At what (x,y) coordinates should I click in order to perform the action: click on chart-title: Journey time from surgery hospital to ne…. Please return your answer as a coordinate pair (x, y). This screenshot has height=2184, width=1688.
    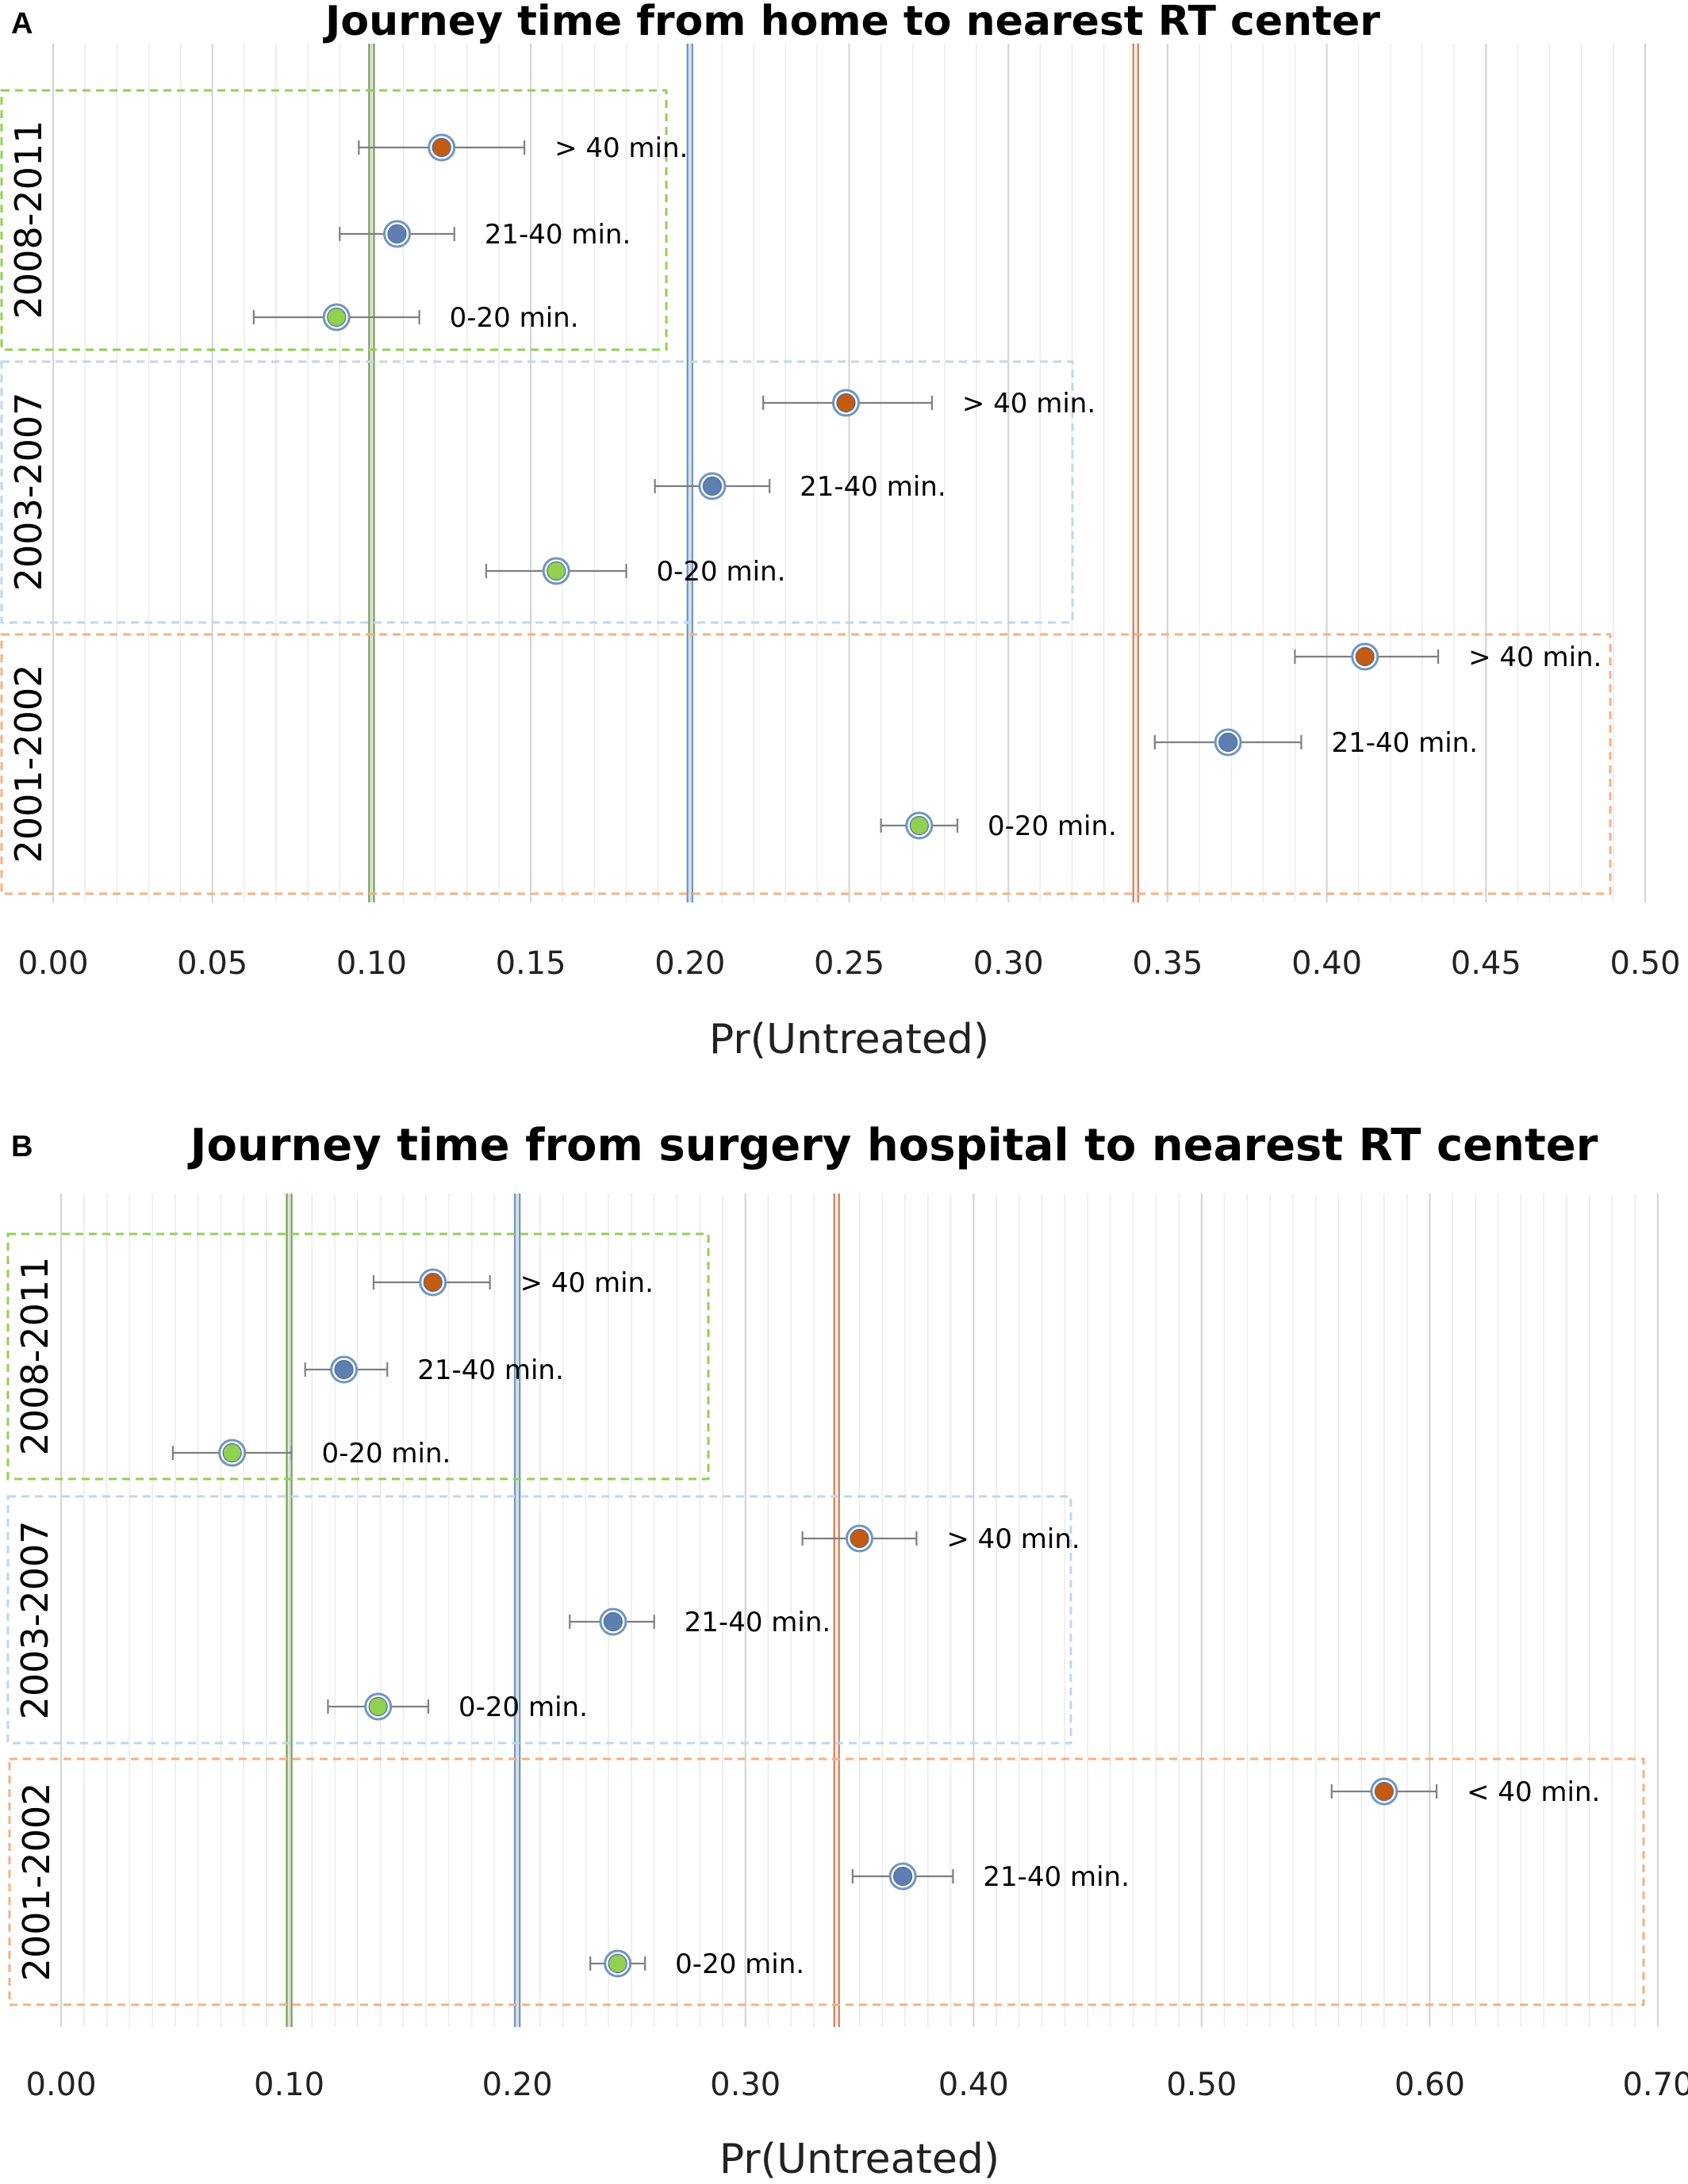
    Looking at the image, I should click on (892, 1145).